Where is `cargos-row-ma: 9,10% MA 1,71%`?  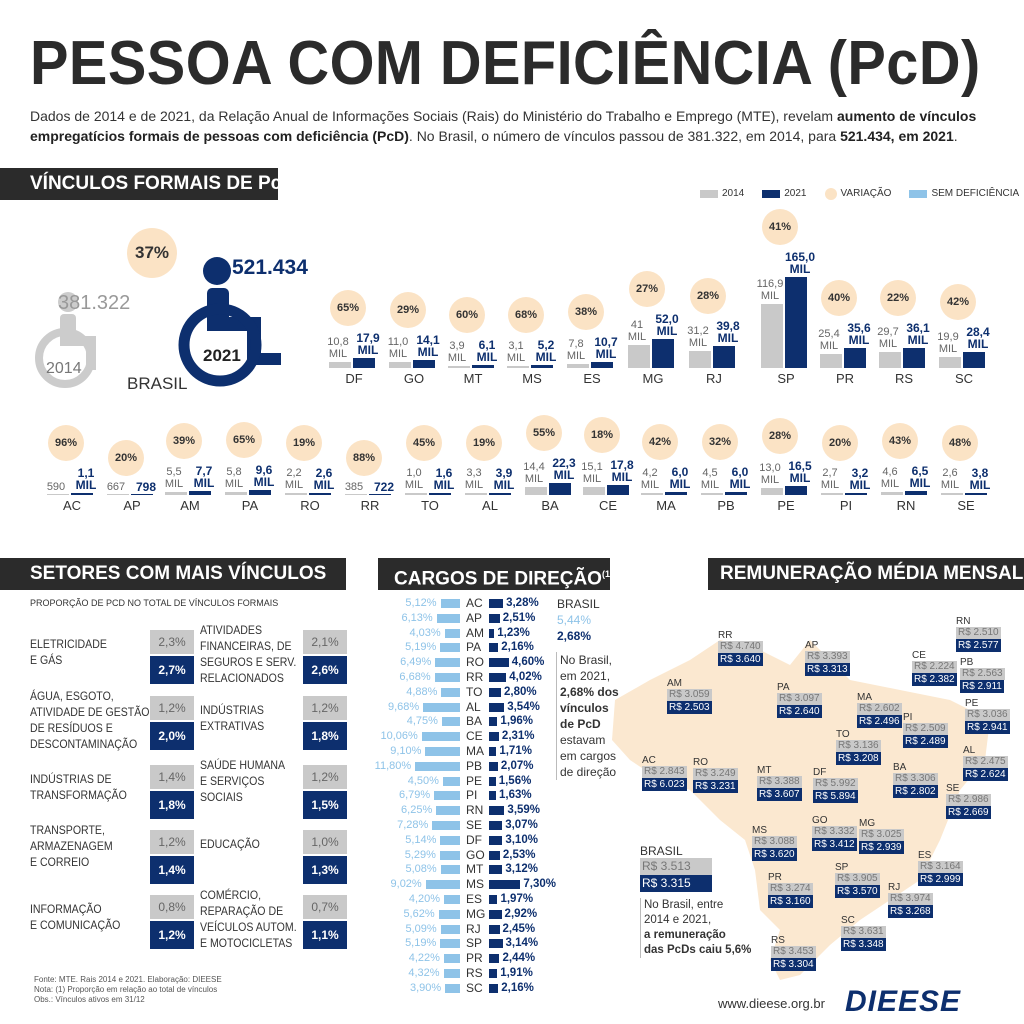
cargos-row-ma: 9,10% MA 1,71% is located at coordinates (275, 751).